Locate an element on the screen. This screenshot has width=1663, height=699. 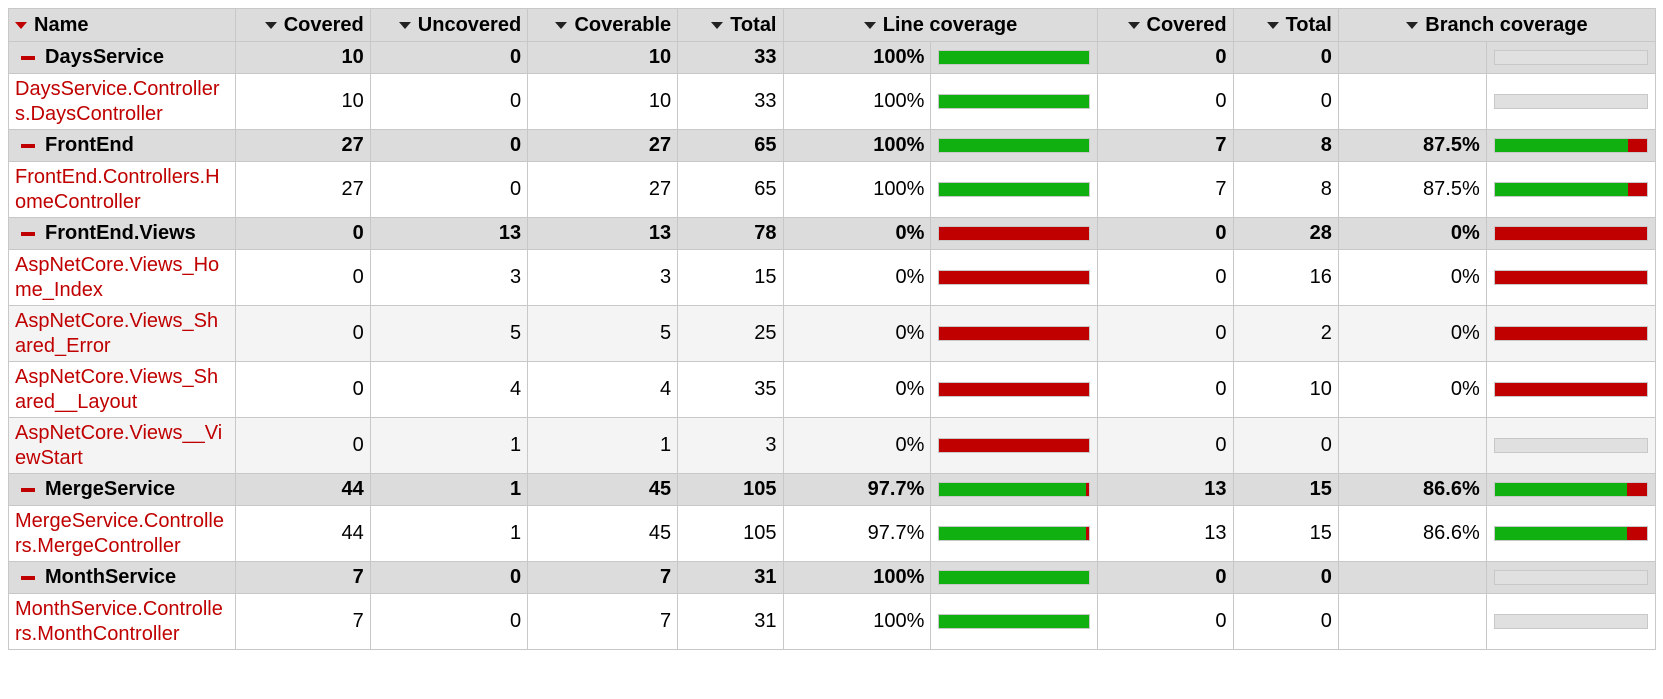
assembly-name-cell: DaysService is located at coordinates (122, 57).